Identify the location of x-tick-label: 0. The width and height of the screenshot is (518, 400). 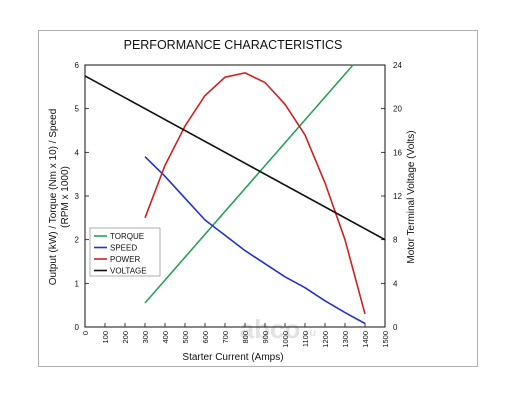
(85, 333).